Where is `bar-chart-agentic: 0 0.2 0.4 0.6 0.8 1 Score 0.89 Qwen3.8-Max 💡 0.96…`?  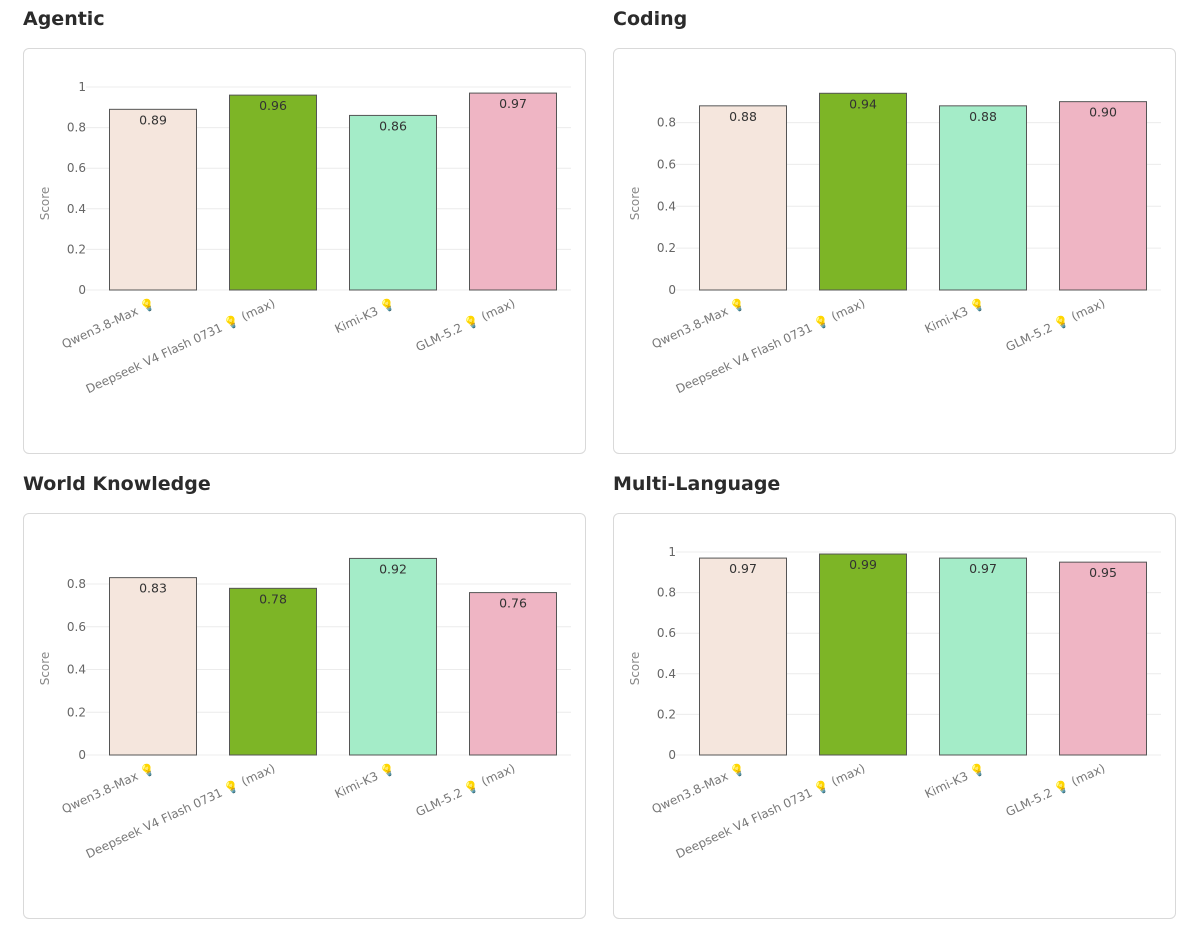 bar-chart-agentic: 0 0.2 0.4 0.6 0.8 1 Score 0.89 Qwen3.8-Max 💡 0.96… is located at coordinates (304, 238).